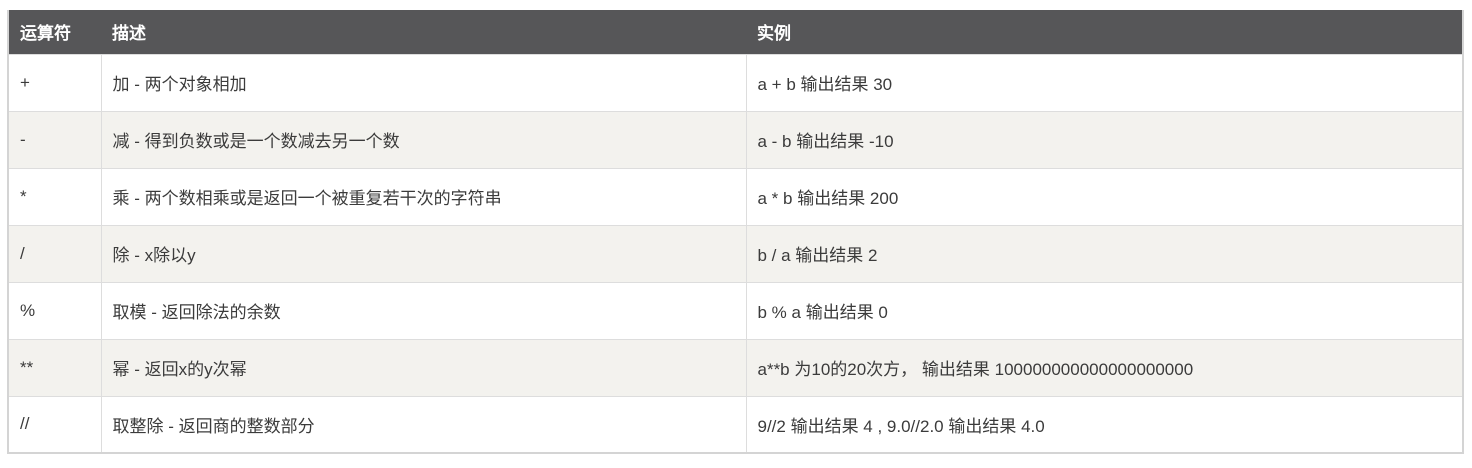 Image resolution: width=1472 pixels, height=468 pixels. I want to click on column-header-description: 描述, so click(423, 32).